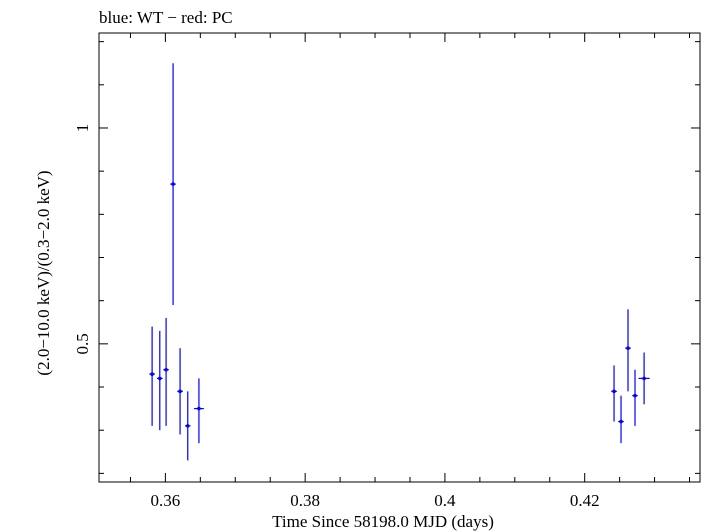 This screenshot has height=532, width=705. What do you see at coordinates (82, 343) in the screenshot?
I see `y-tick-label: 0.5` at bounding box center [82, 343].